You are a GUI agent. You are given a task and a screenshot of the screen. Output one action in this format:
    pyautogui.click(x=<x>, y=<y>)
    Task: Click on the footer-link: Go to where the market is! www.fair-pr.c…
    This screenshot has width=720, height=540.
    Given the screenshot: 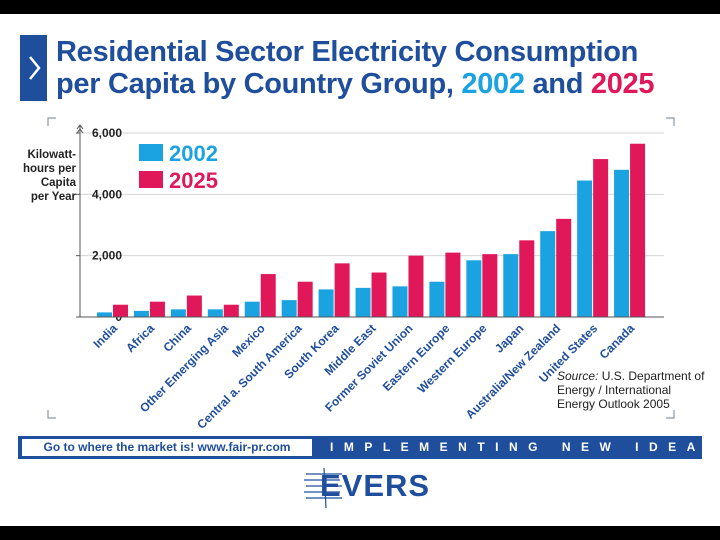 What is the action you would take?
    pyautogui.click(x=167, y=447)
    